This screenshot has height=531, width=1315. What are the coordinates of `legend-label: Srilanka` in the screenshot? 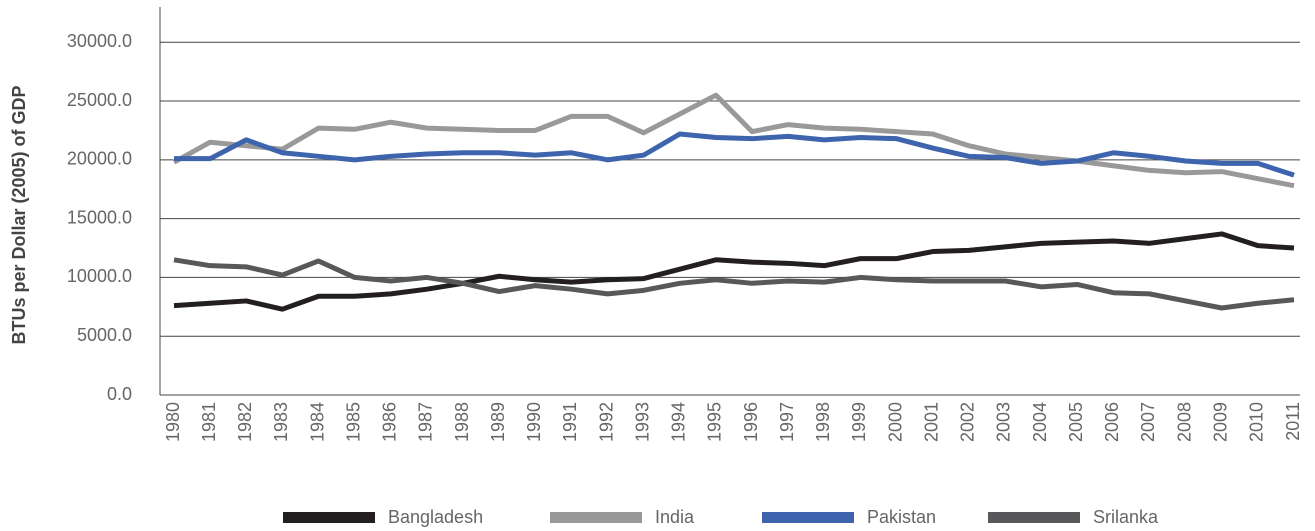 It's located at (1126, 517).